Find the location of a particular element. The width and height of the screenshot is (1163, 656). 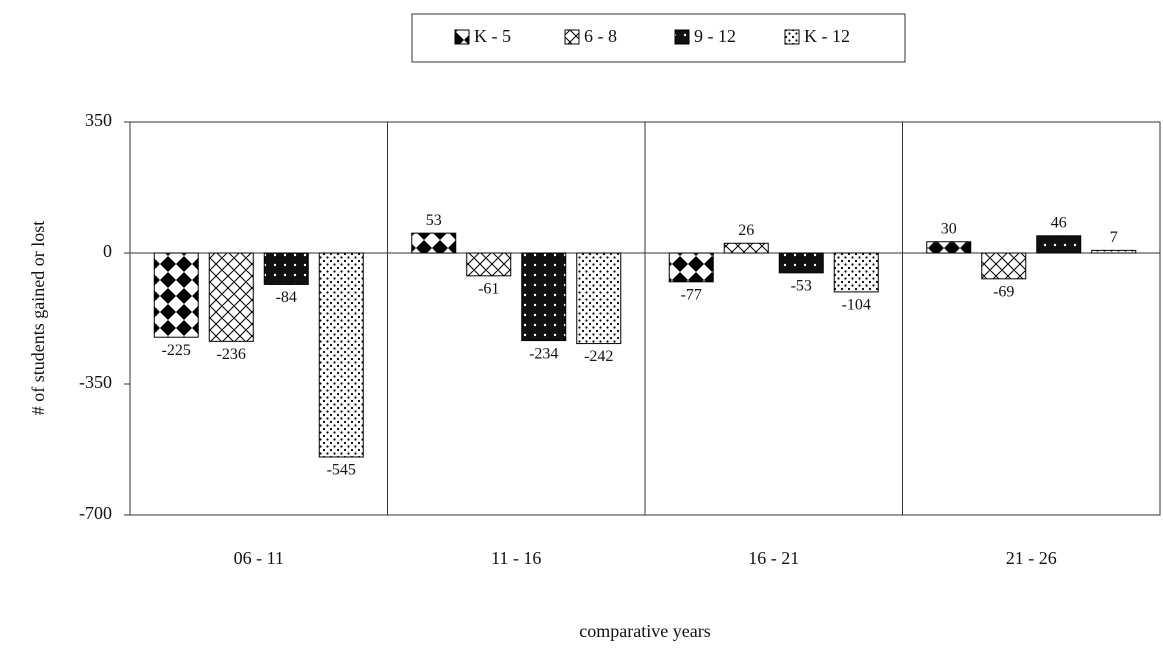

y-tick-label: -700 is located at coordinates (95, 513).